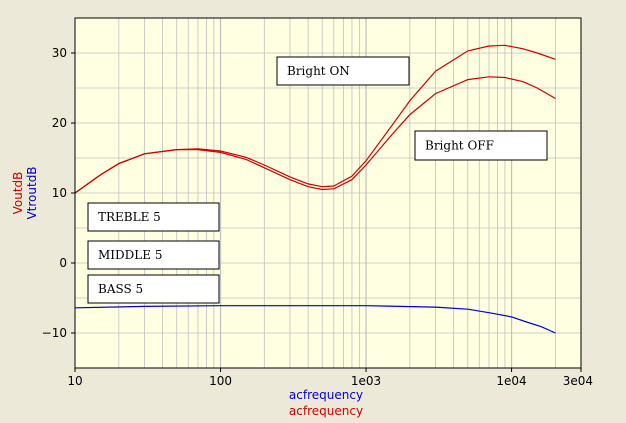 This screenshot has height=423, width=626. I want to click on y-axis-label: VoutdB VtroutdB, so click(25, 192).